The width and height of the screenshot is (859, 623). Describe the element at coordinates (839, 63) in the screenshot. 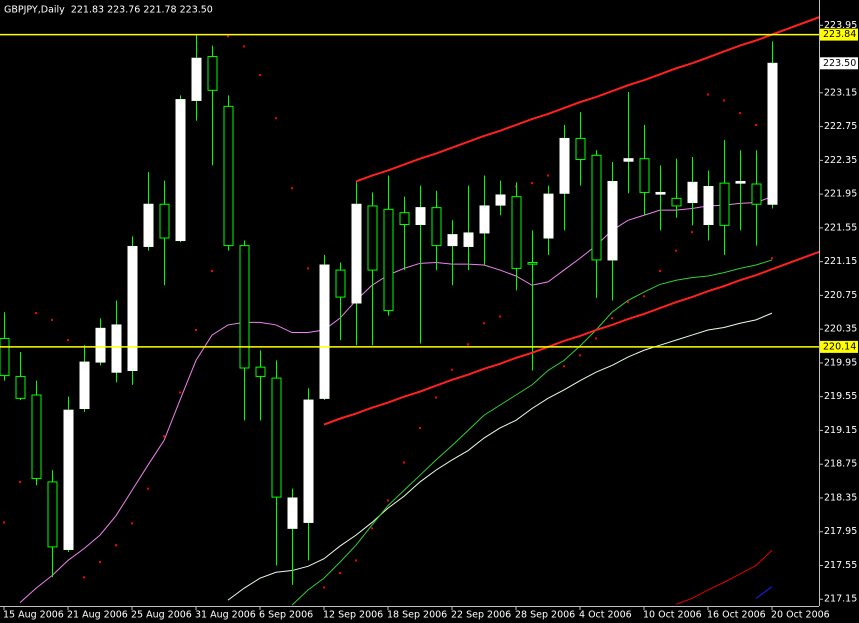

I see `last-price-label: 223.50` at that location.